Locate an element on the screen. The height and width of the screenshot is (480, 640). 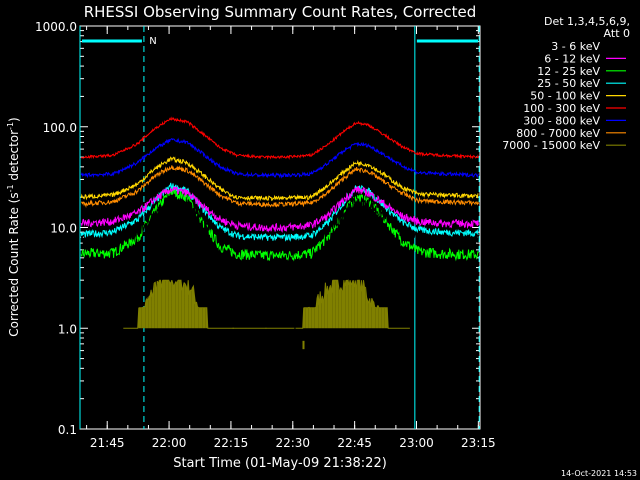
series-trace-6-12kev is located at coordinates (279, 209).